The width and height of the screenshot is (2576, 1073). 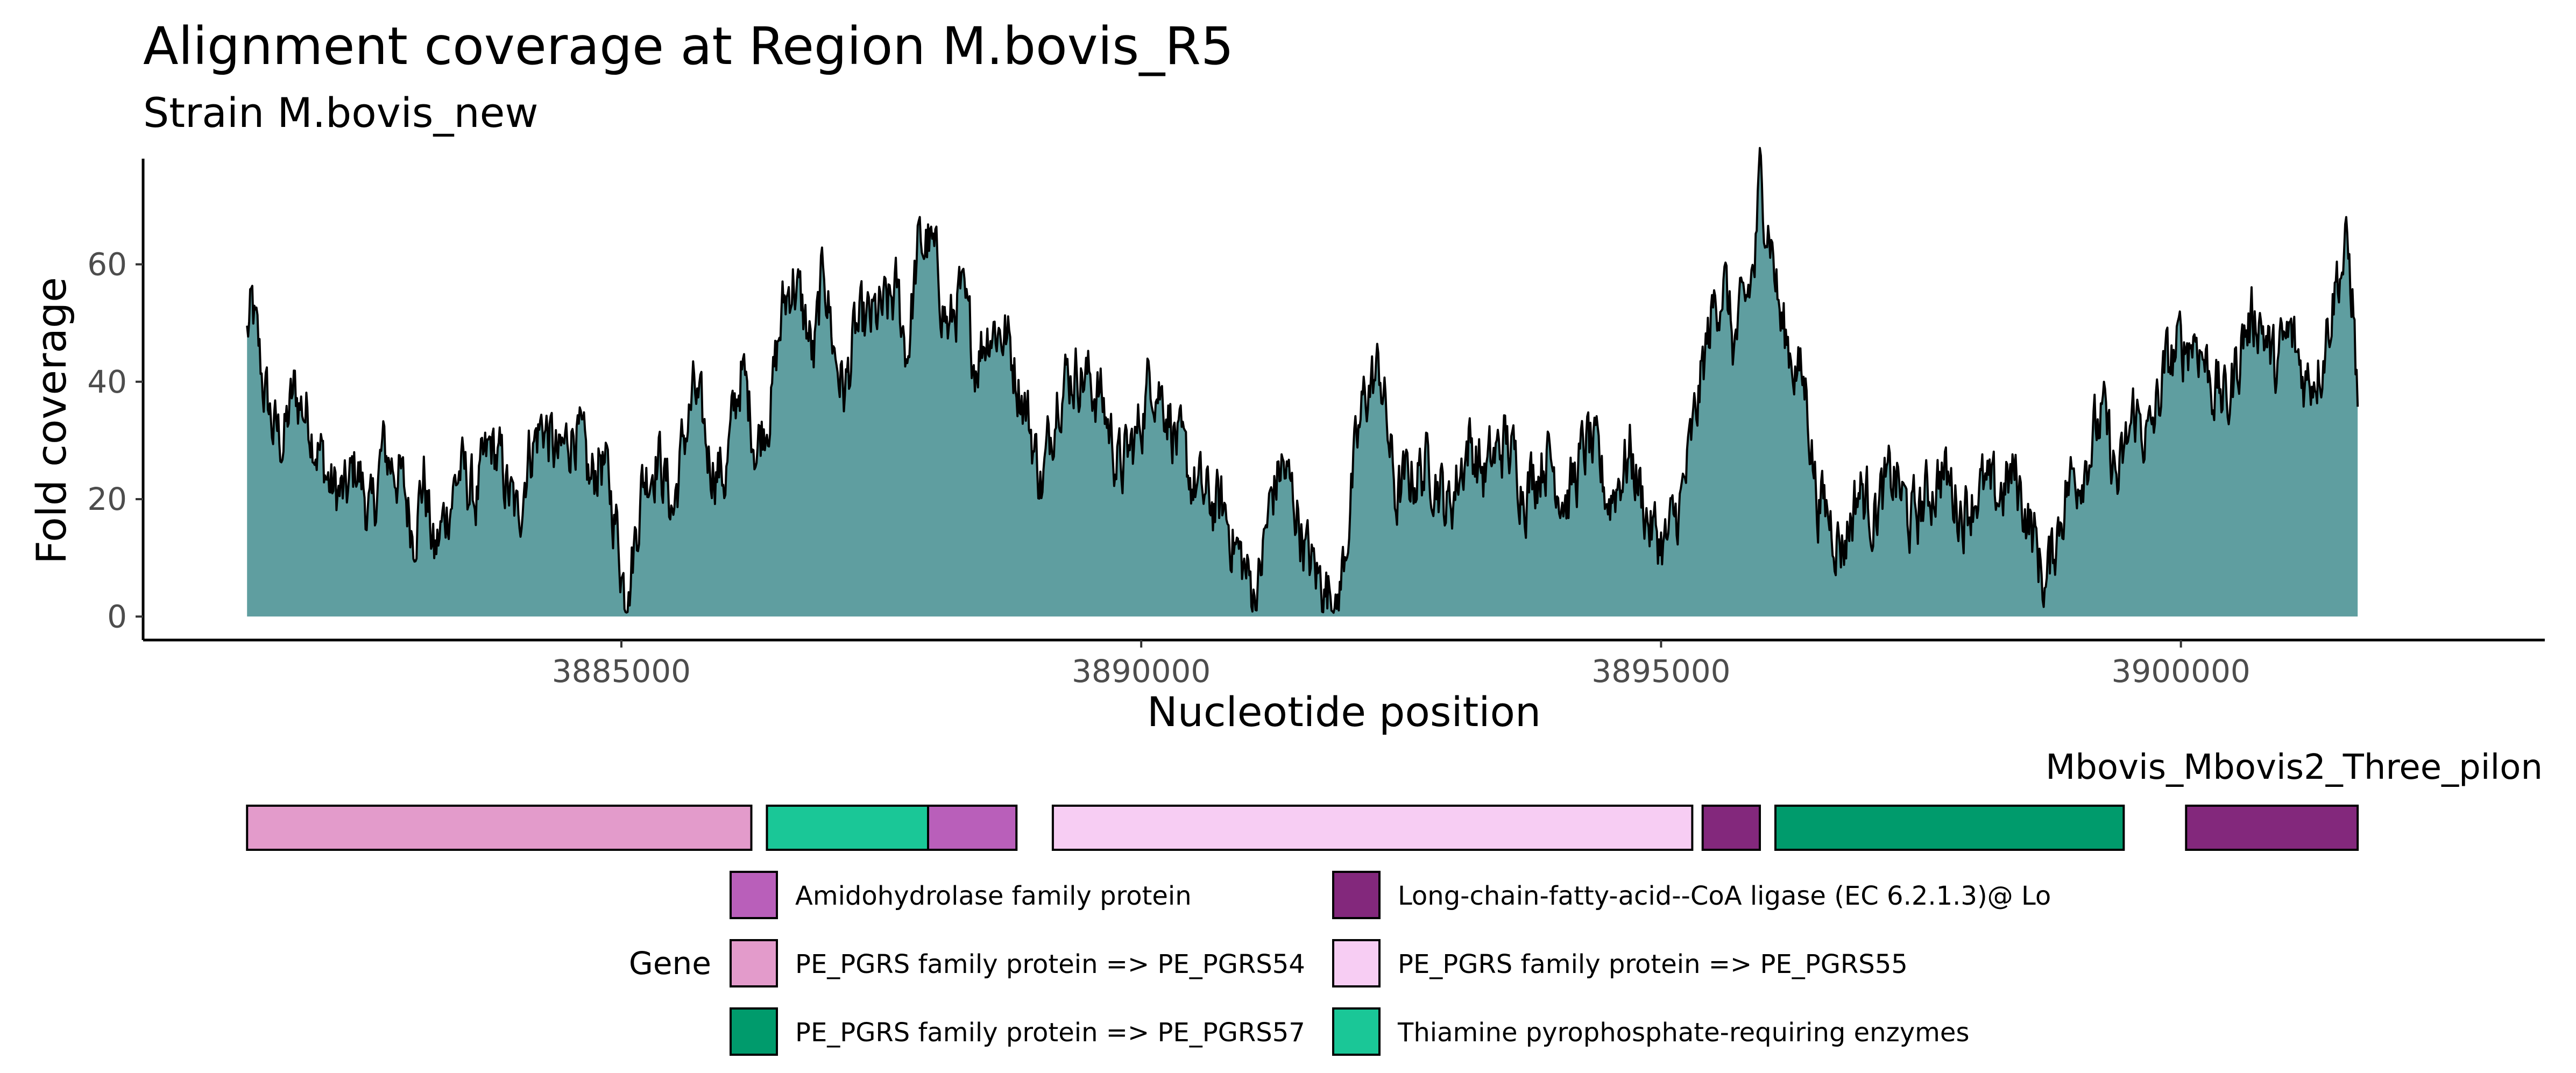 I want to click on x-tick-label: 3895000, so click(x=1660, y=671).